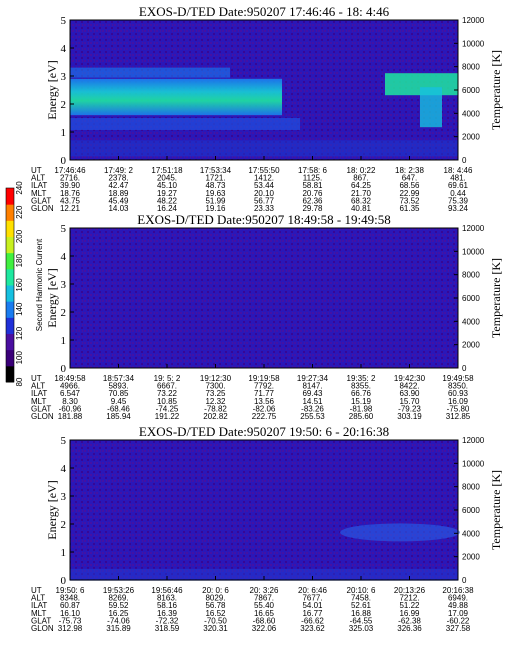  What do you see at coordinates (409, 208) in the screenshot?
I see `orbit-value: 61.35` at bounding box center [409, 208].